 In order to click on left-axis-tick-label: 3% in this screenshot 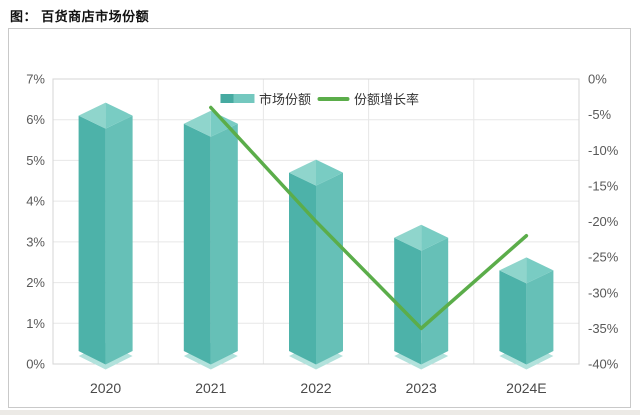, I will do `click(35, 241)`.